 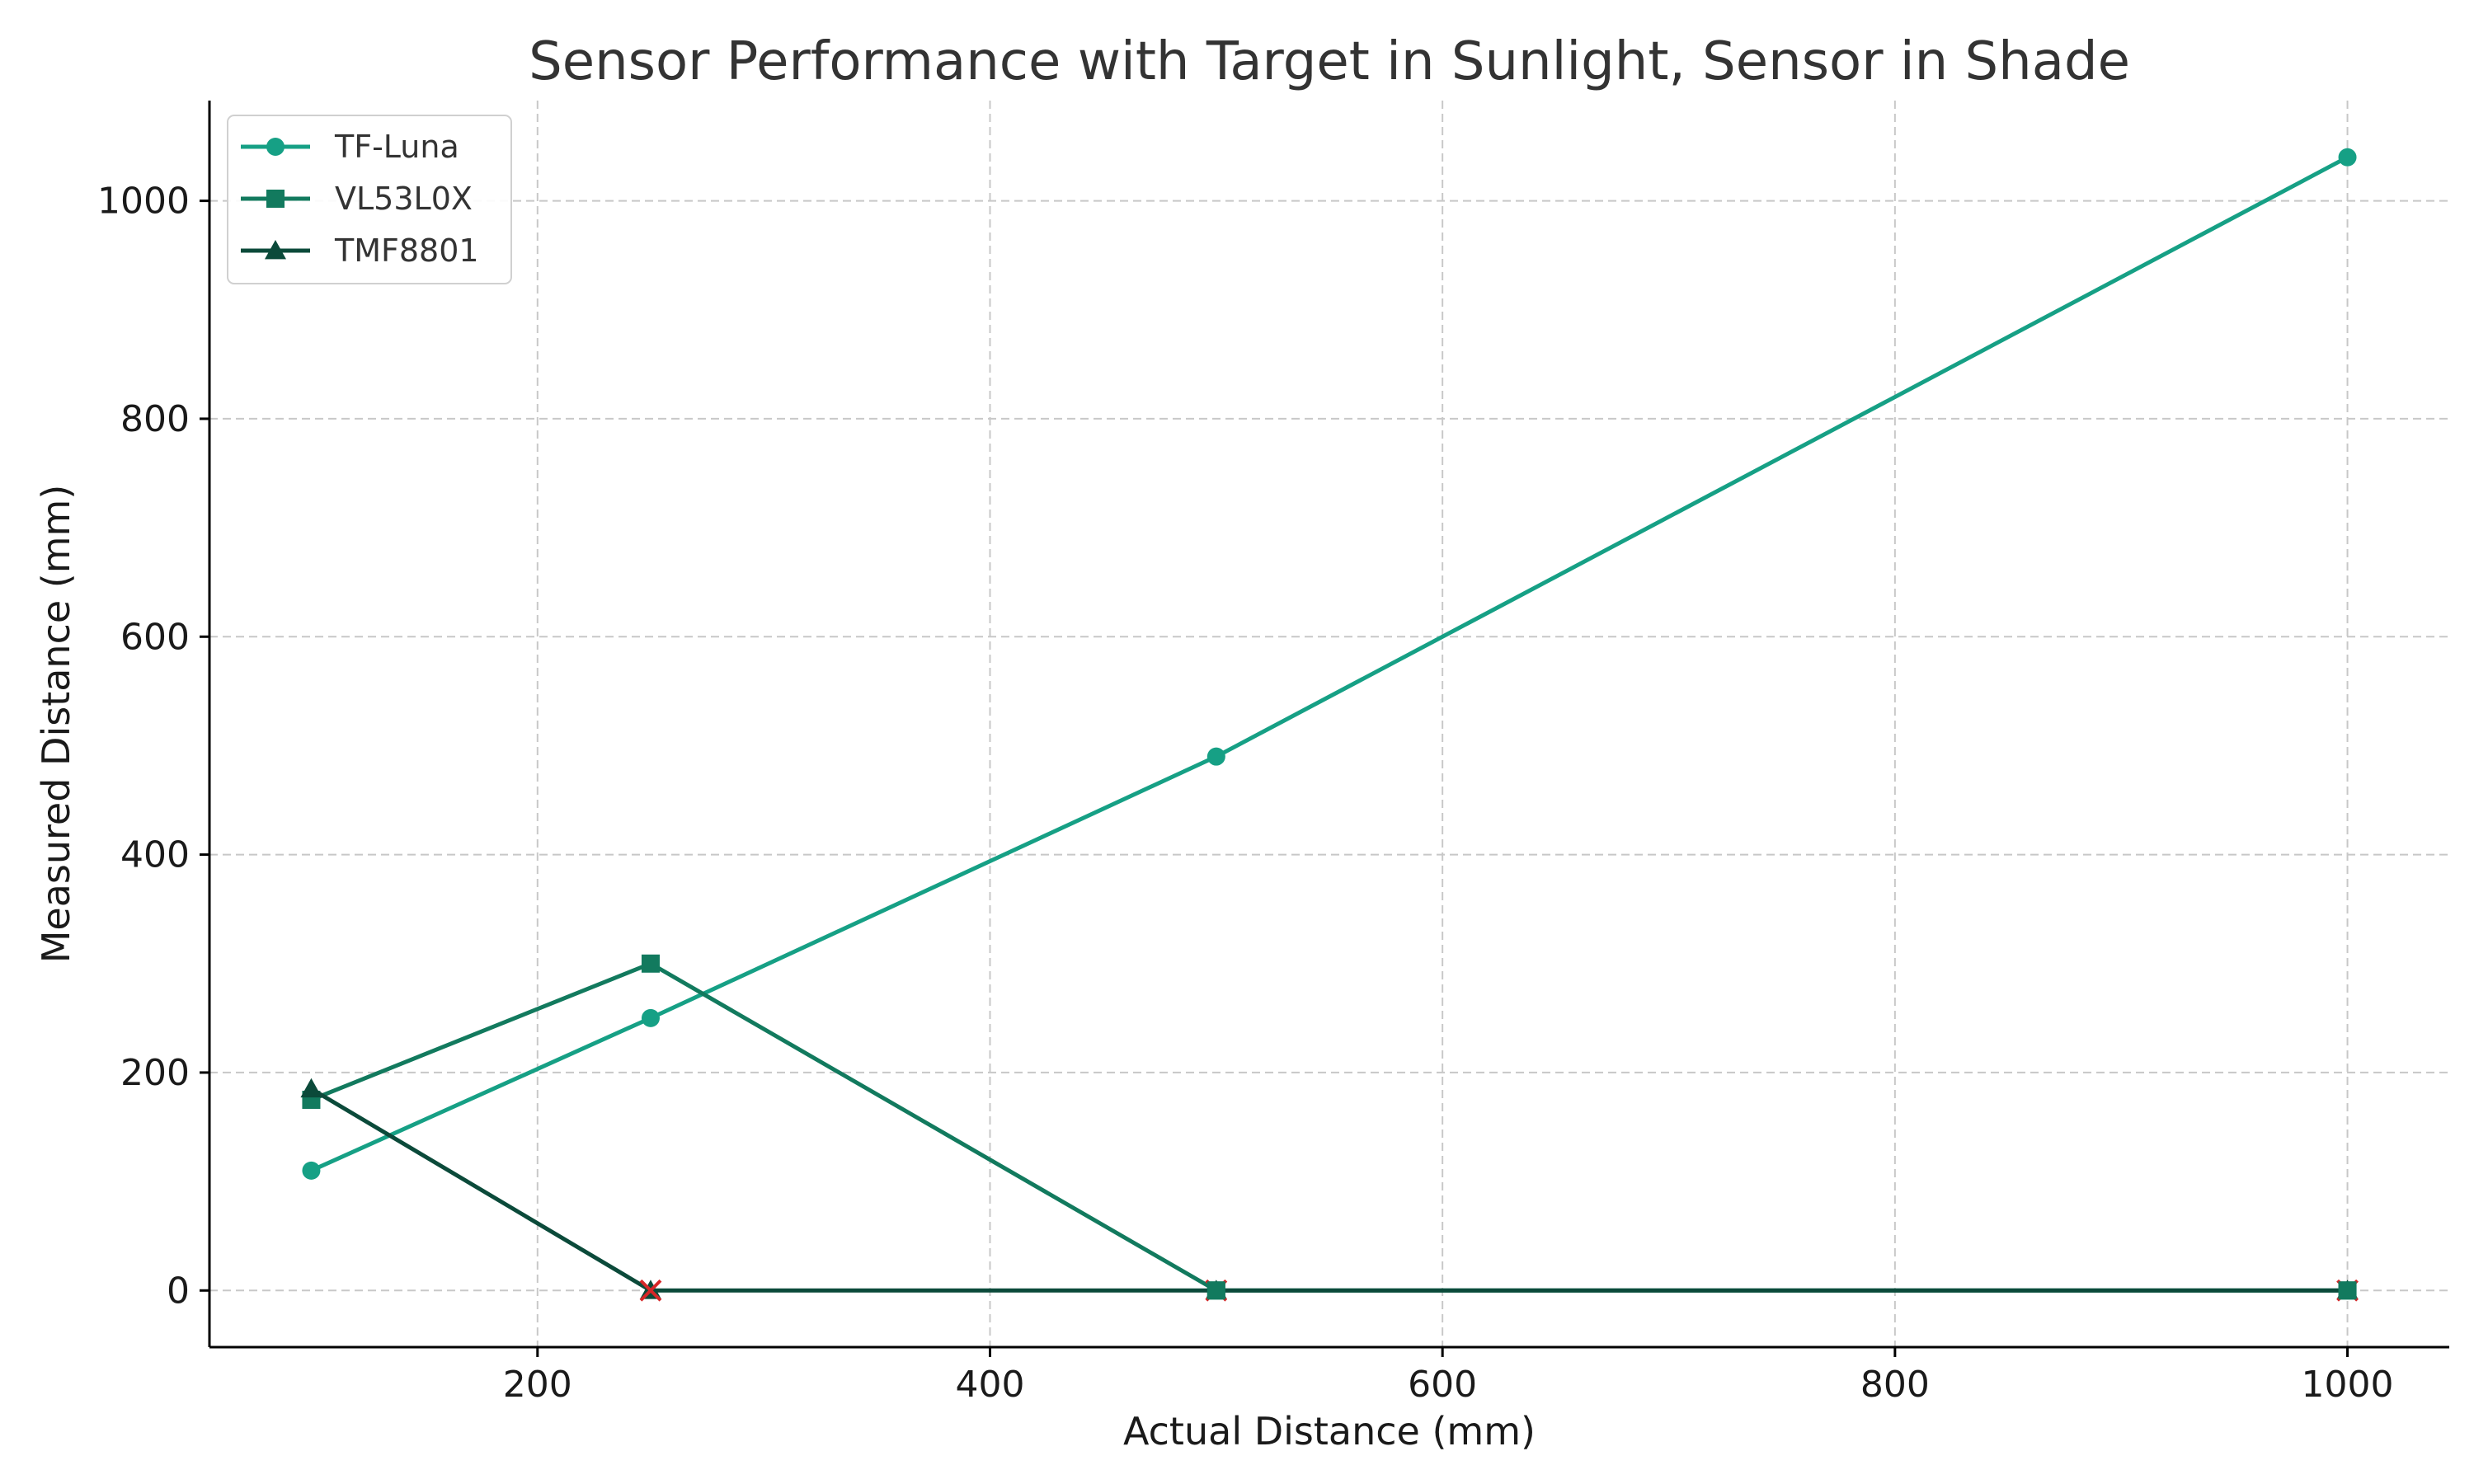 What do you see at coordinates (989, 1385) in the screenshot?
I see `x-tick-label: 400` at bounding box center [989, 1385].